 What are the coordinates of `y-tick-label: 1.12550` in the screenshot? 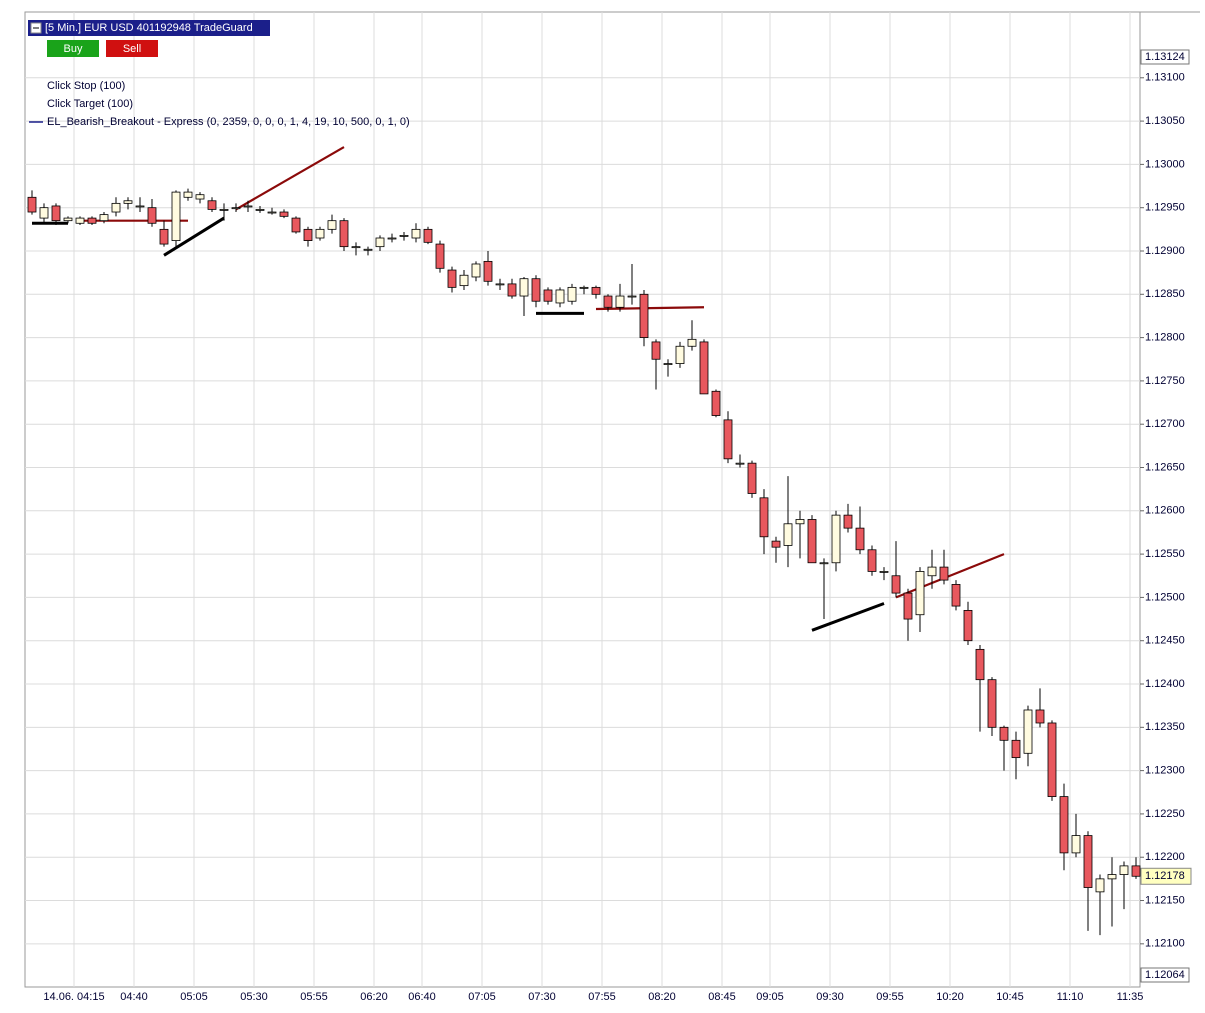 It's located at (1165, 554).